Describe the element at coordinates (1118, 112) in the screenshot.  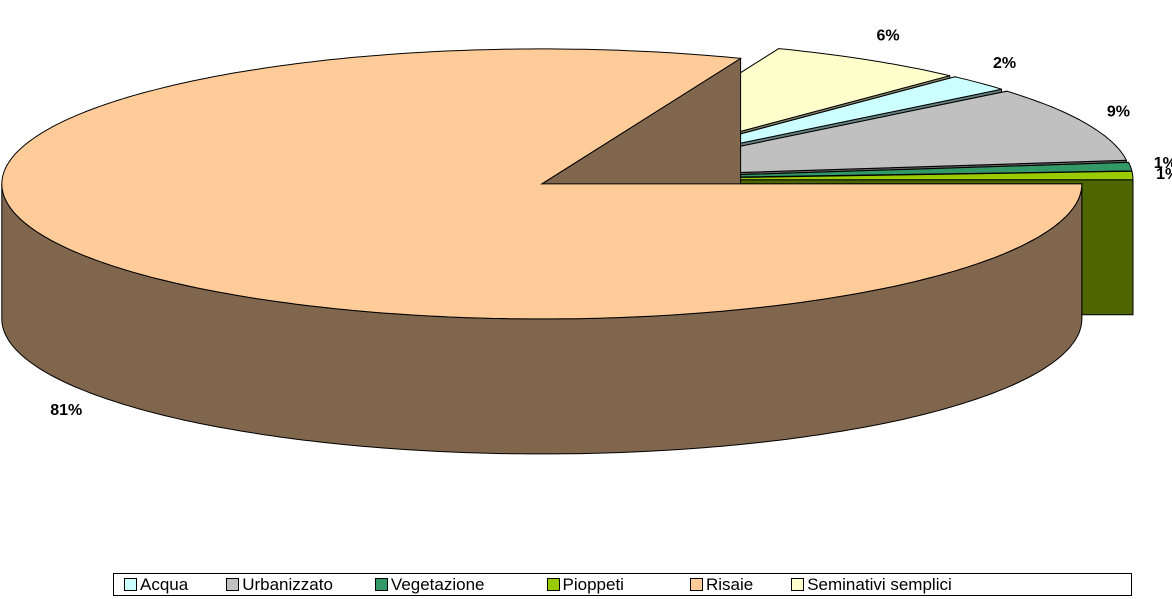
I see `data-label: 9%` at that location.